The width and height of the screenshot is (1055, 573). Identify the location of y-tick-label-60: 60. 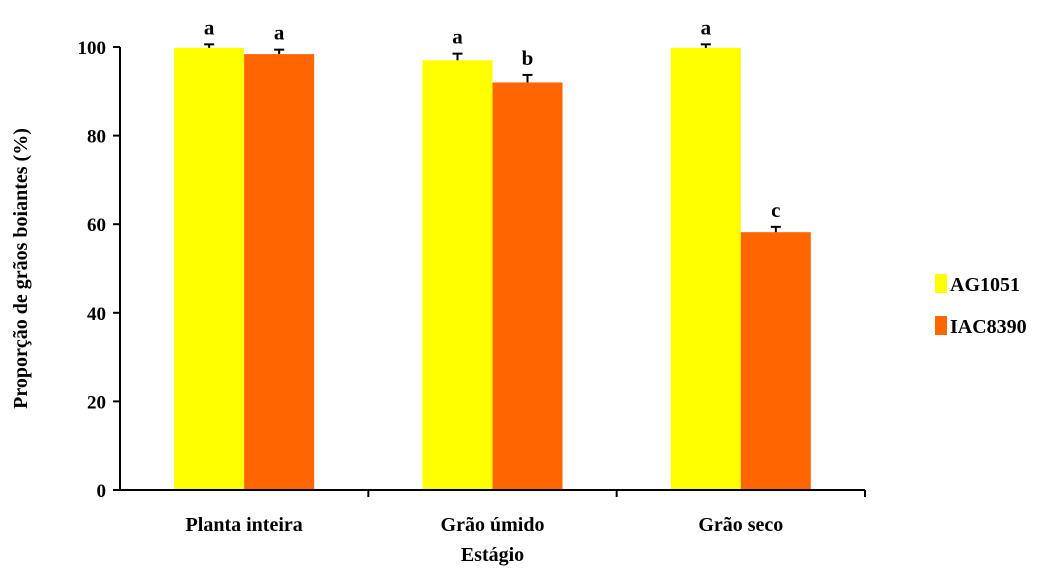
(96, 225).